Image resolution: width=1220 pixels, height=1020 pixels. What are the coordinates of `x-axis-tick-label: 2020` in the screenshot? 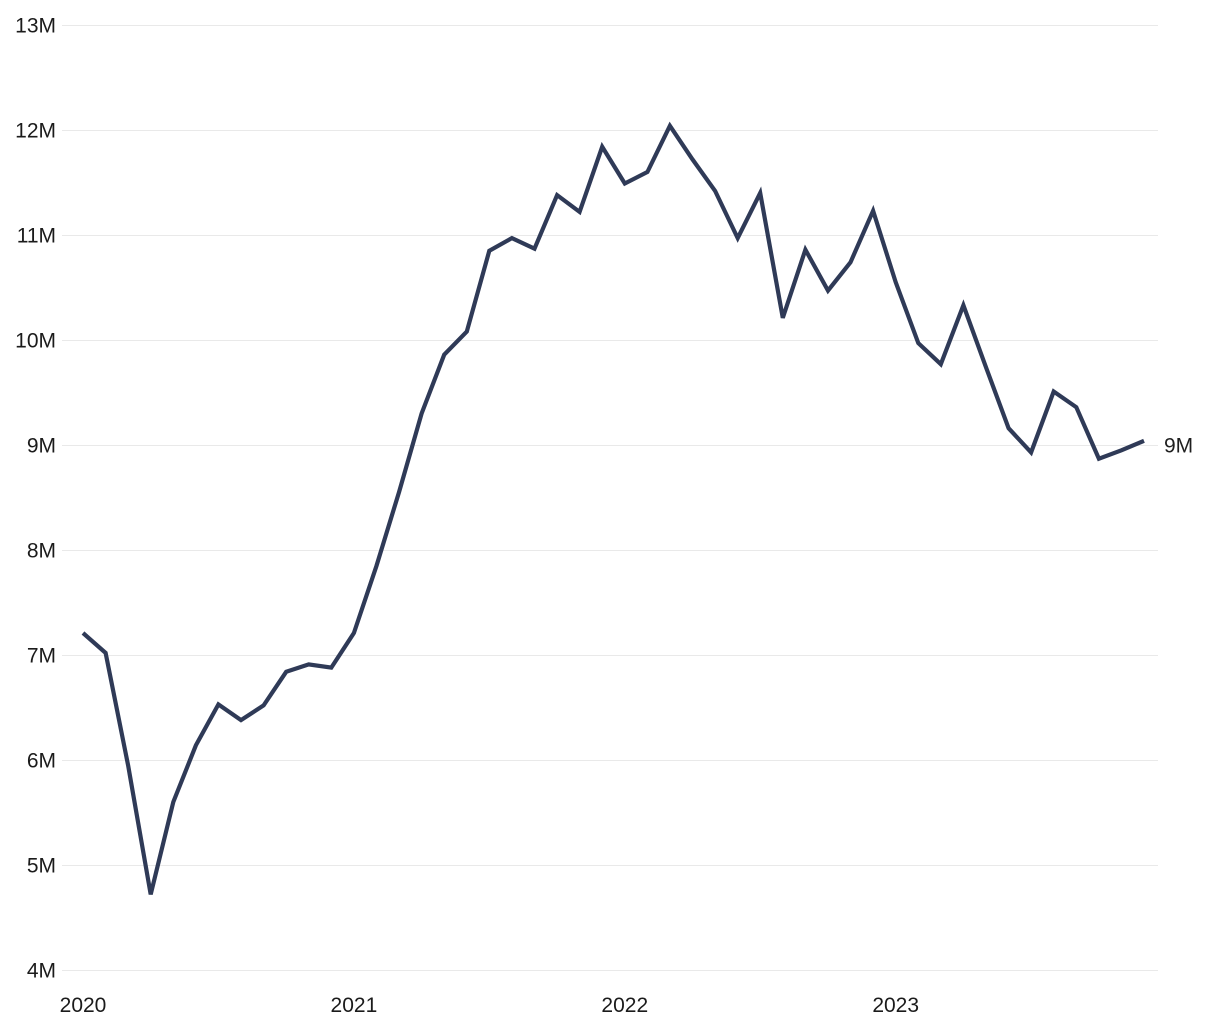 It's located at (83, 1005).